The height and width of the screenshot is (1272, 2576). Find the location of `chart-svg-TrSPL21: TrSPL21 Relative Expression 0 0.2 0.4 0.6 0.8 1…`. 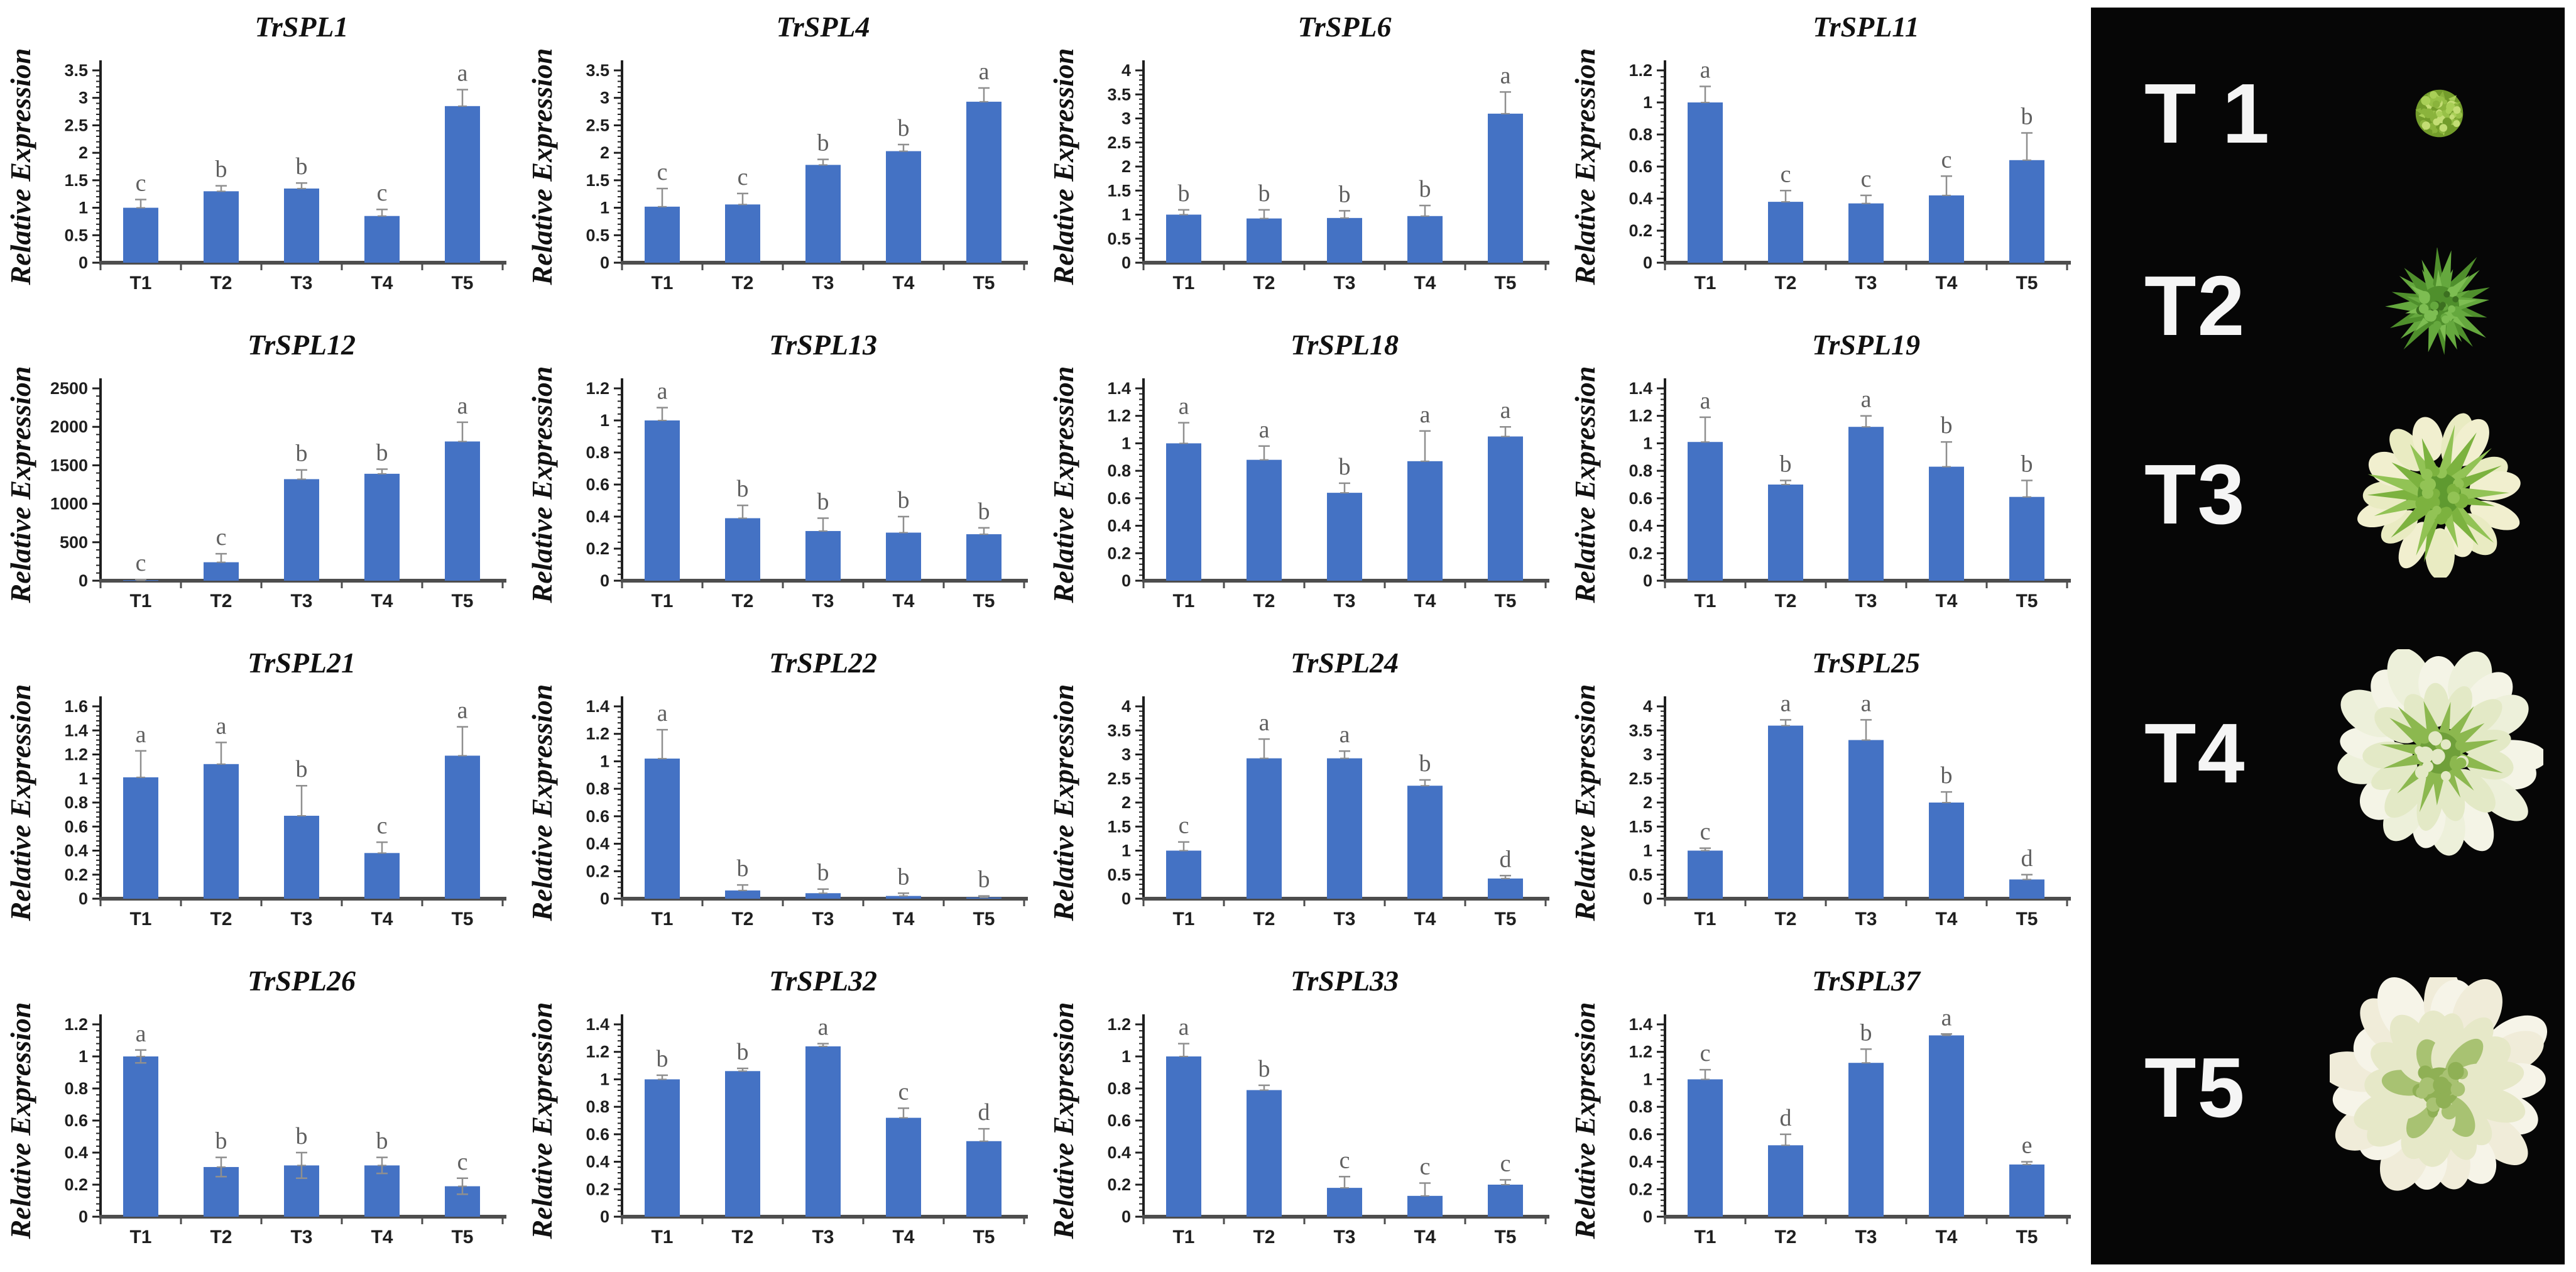

chart-svg-TrSPL21: TrSPL21 Relative Expression 0 0.2 0.4 0.6 0.8 1… is located at coordinates (255, 788).